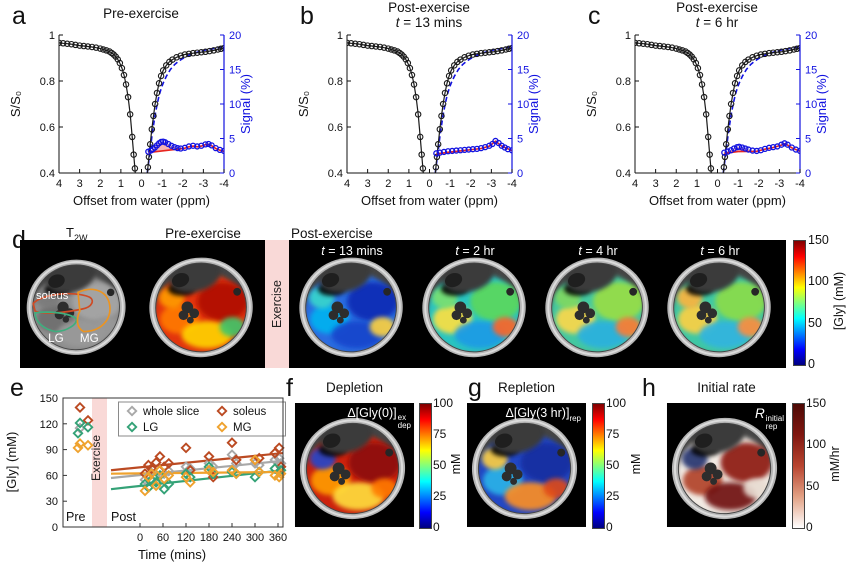  What do you see at coordinates (798, 466) in the screenshot?
I see `initial-rate-colorbar` at bounding box center [798, 466].